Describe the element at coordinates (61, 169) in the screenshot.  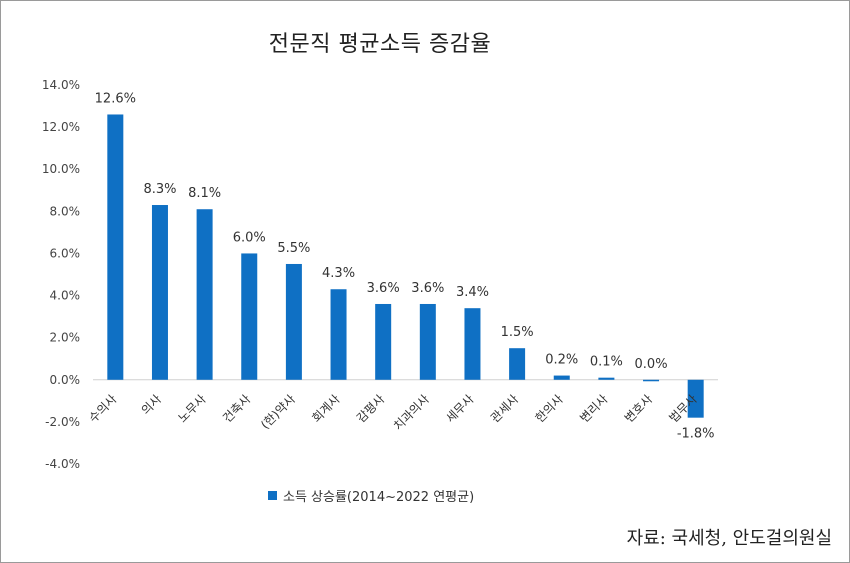
I see `y-tick-label: 10.0%` at that location.